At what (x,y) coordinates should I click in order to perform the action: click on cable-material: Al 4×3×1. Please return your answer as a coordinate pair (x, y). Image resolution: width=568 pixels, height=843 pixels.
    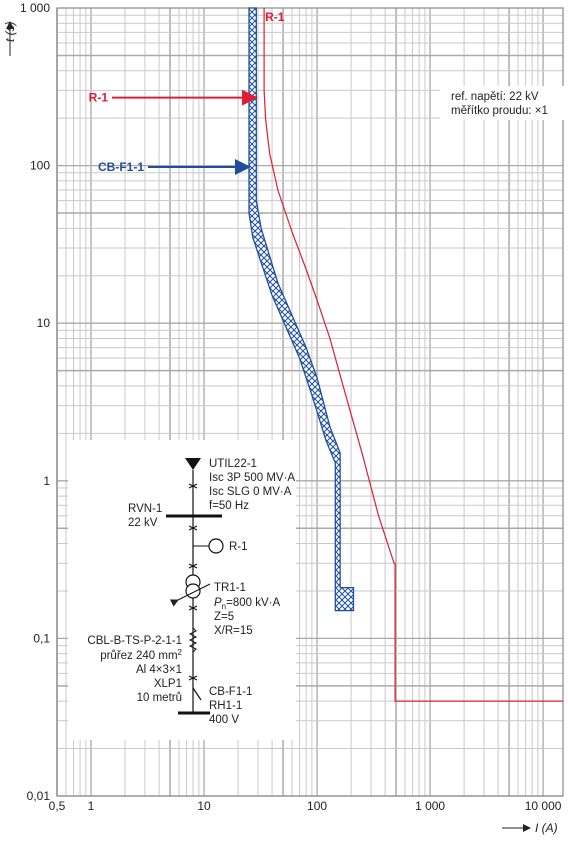
    Looking at the image, I should click on (159, 670).